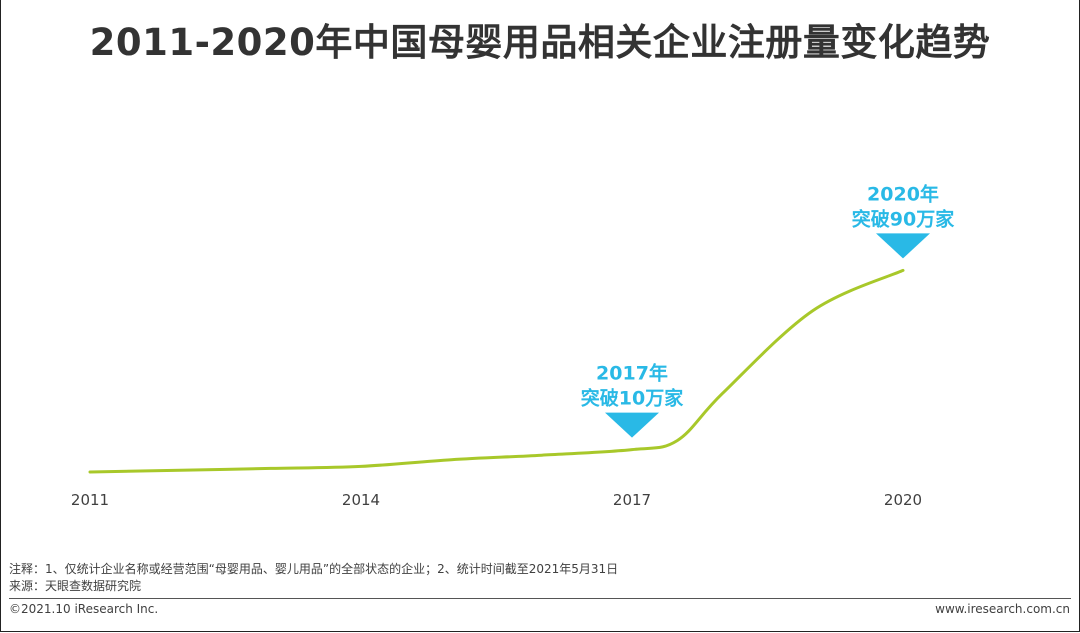 The height and width of the screenshot is (633, 1080). Describe the element at coordinates (540, 598) in the screenshot. I see `footer-divider` at that location.